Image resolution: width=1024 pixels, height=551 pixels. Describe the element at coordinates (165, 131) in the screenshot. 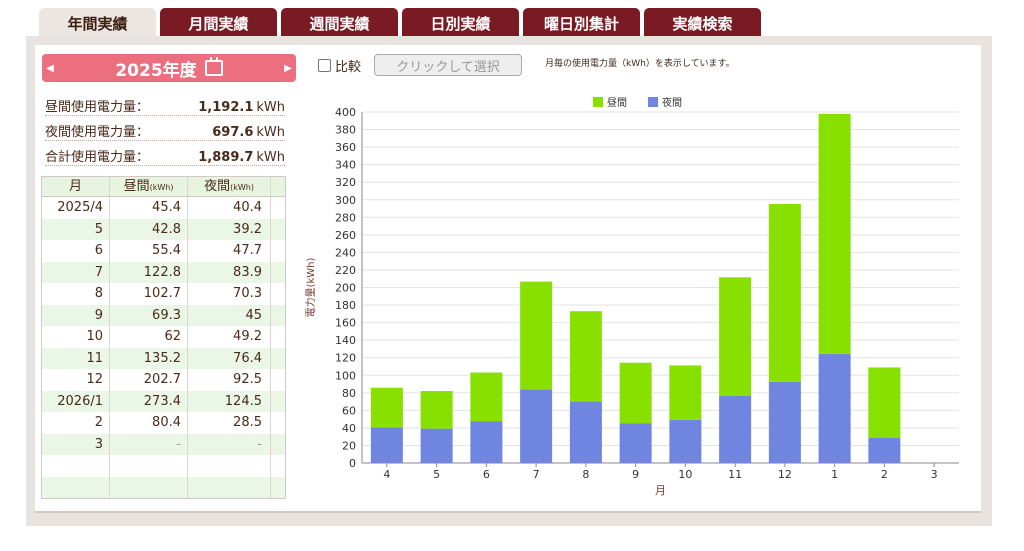

I see `summary-night: 夜間使用電力量： 697.6 kWh` at that location.